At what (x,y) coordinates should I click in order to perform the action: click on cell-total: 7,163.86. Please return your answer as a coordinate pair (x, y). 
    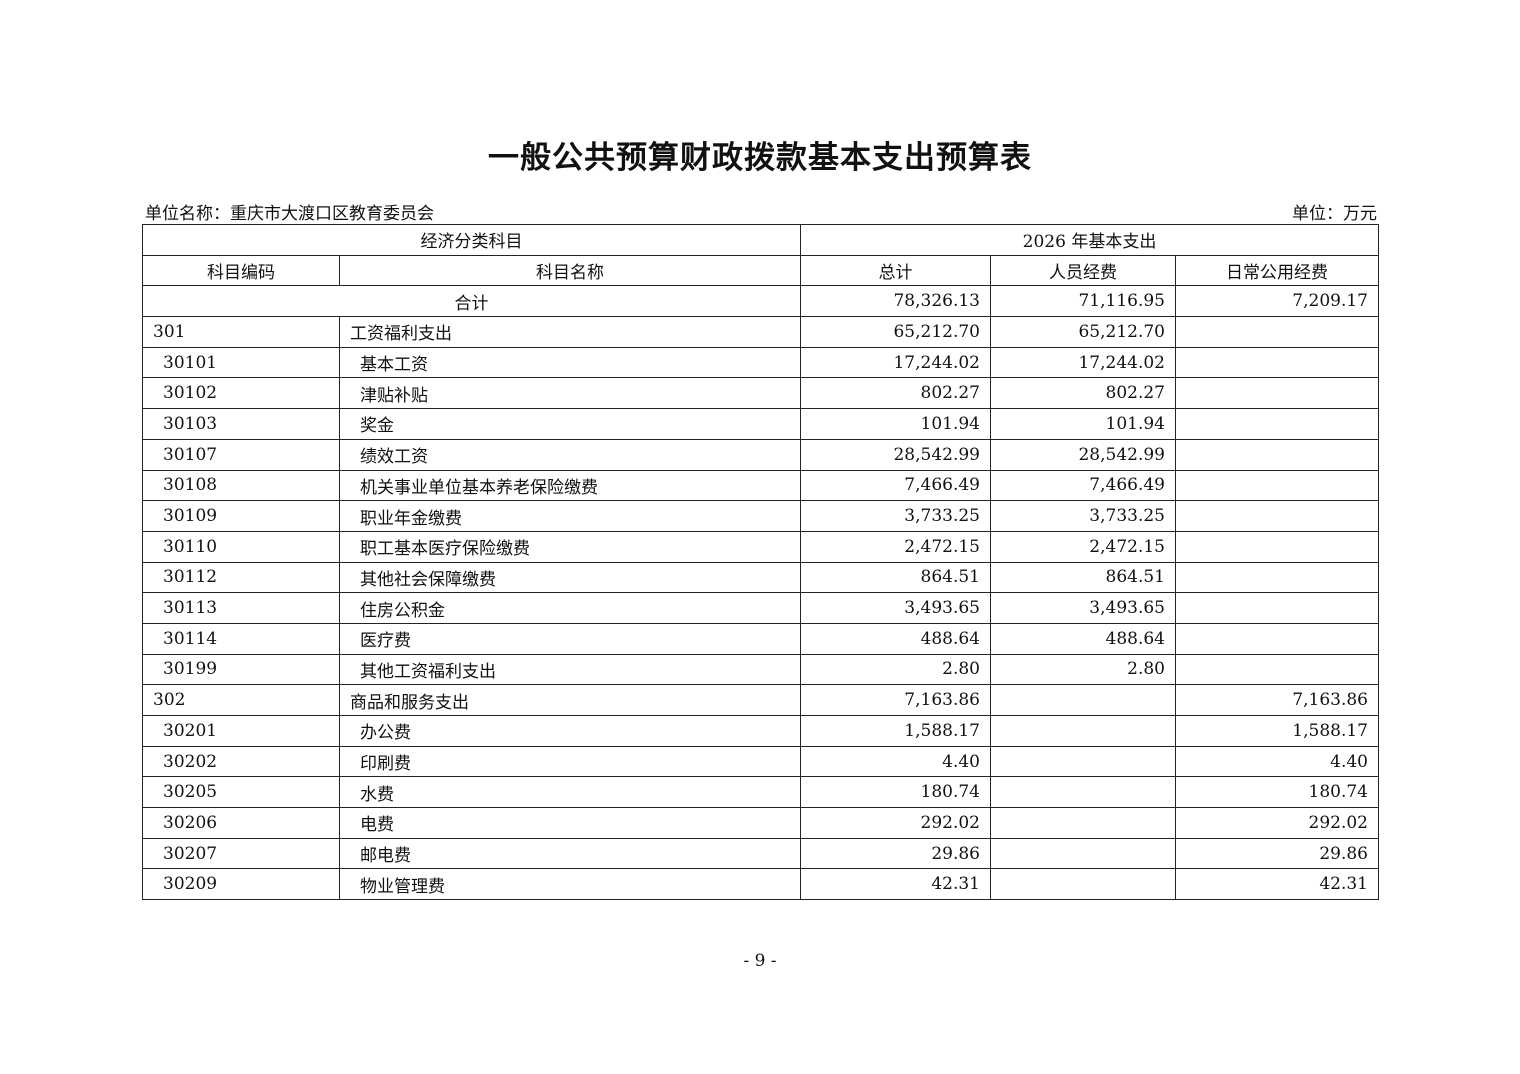
    Looking at the image, I should click on (895, 700).